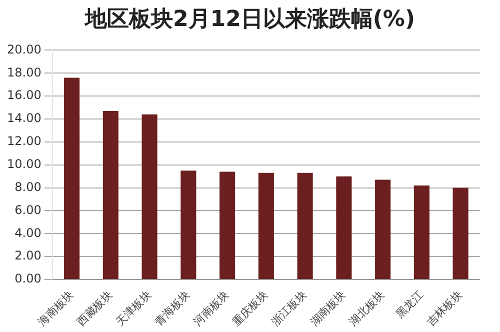  What do you see at coordinates (249, 20) in the screenshot?
I see `chart-title: 地区板块2月12日以来涨跌幅(%)` at bounding box center [249, 20].